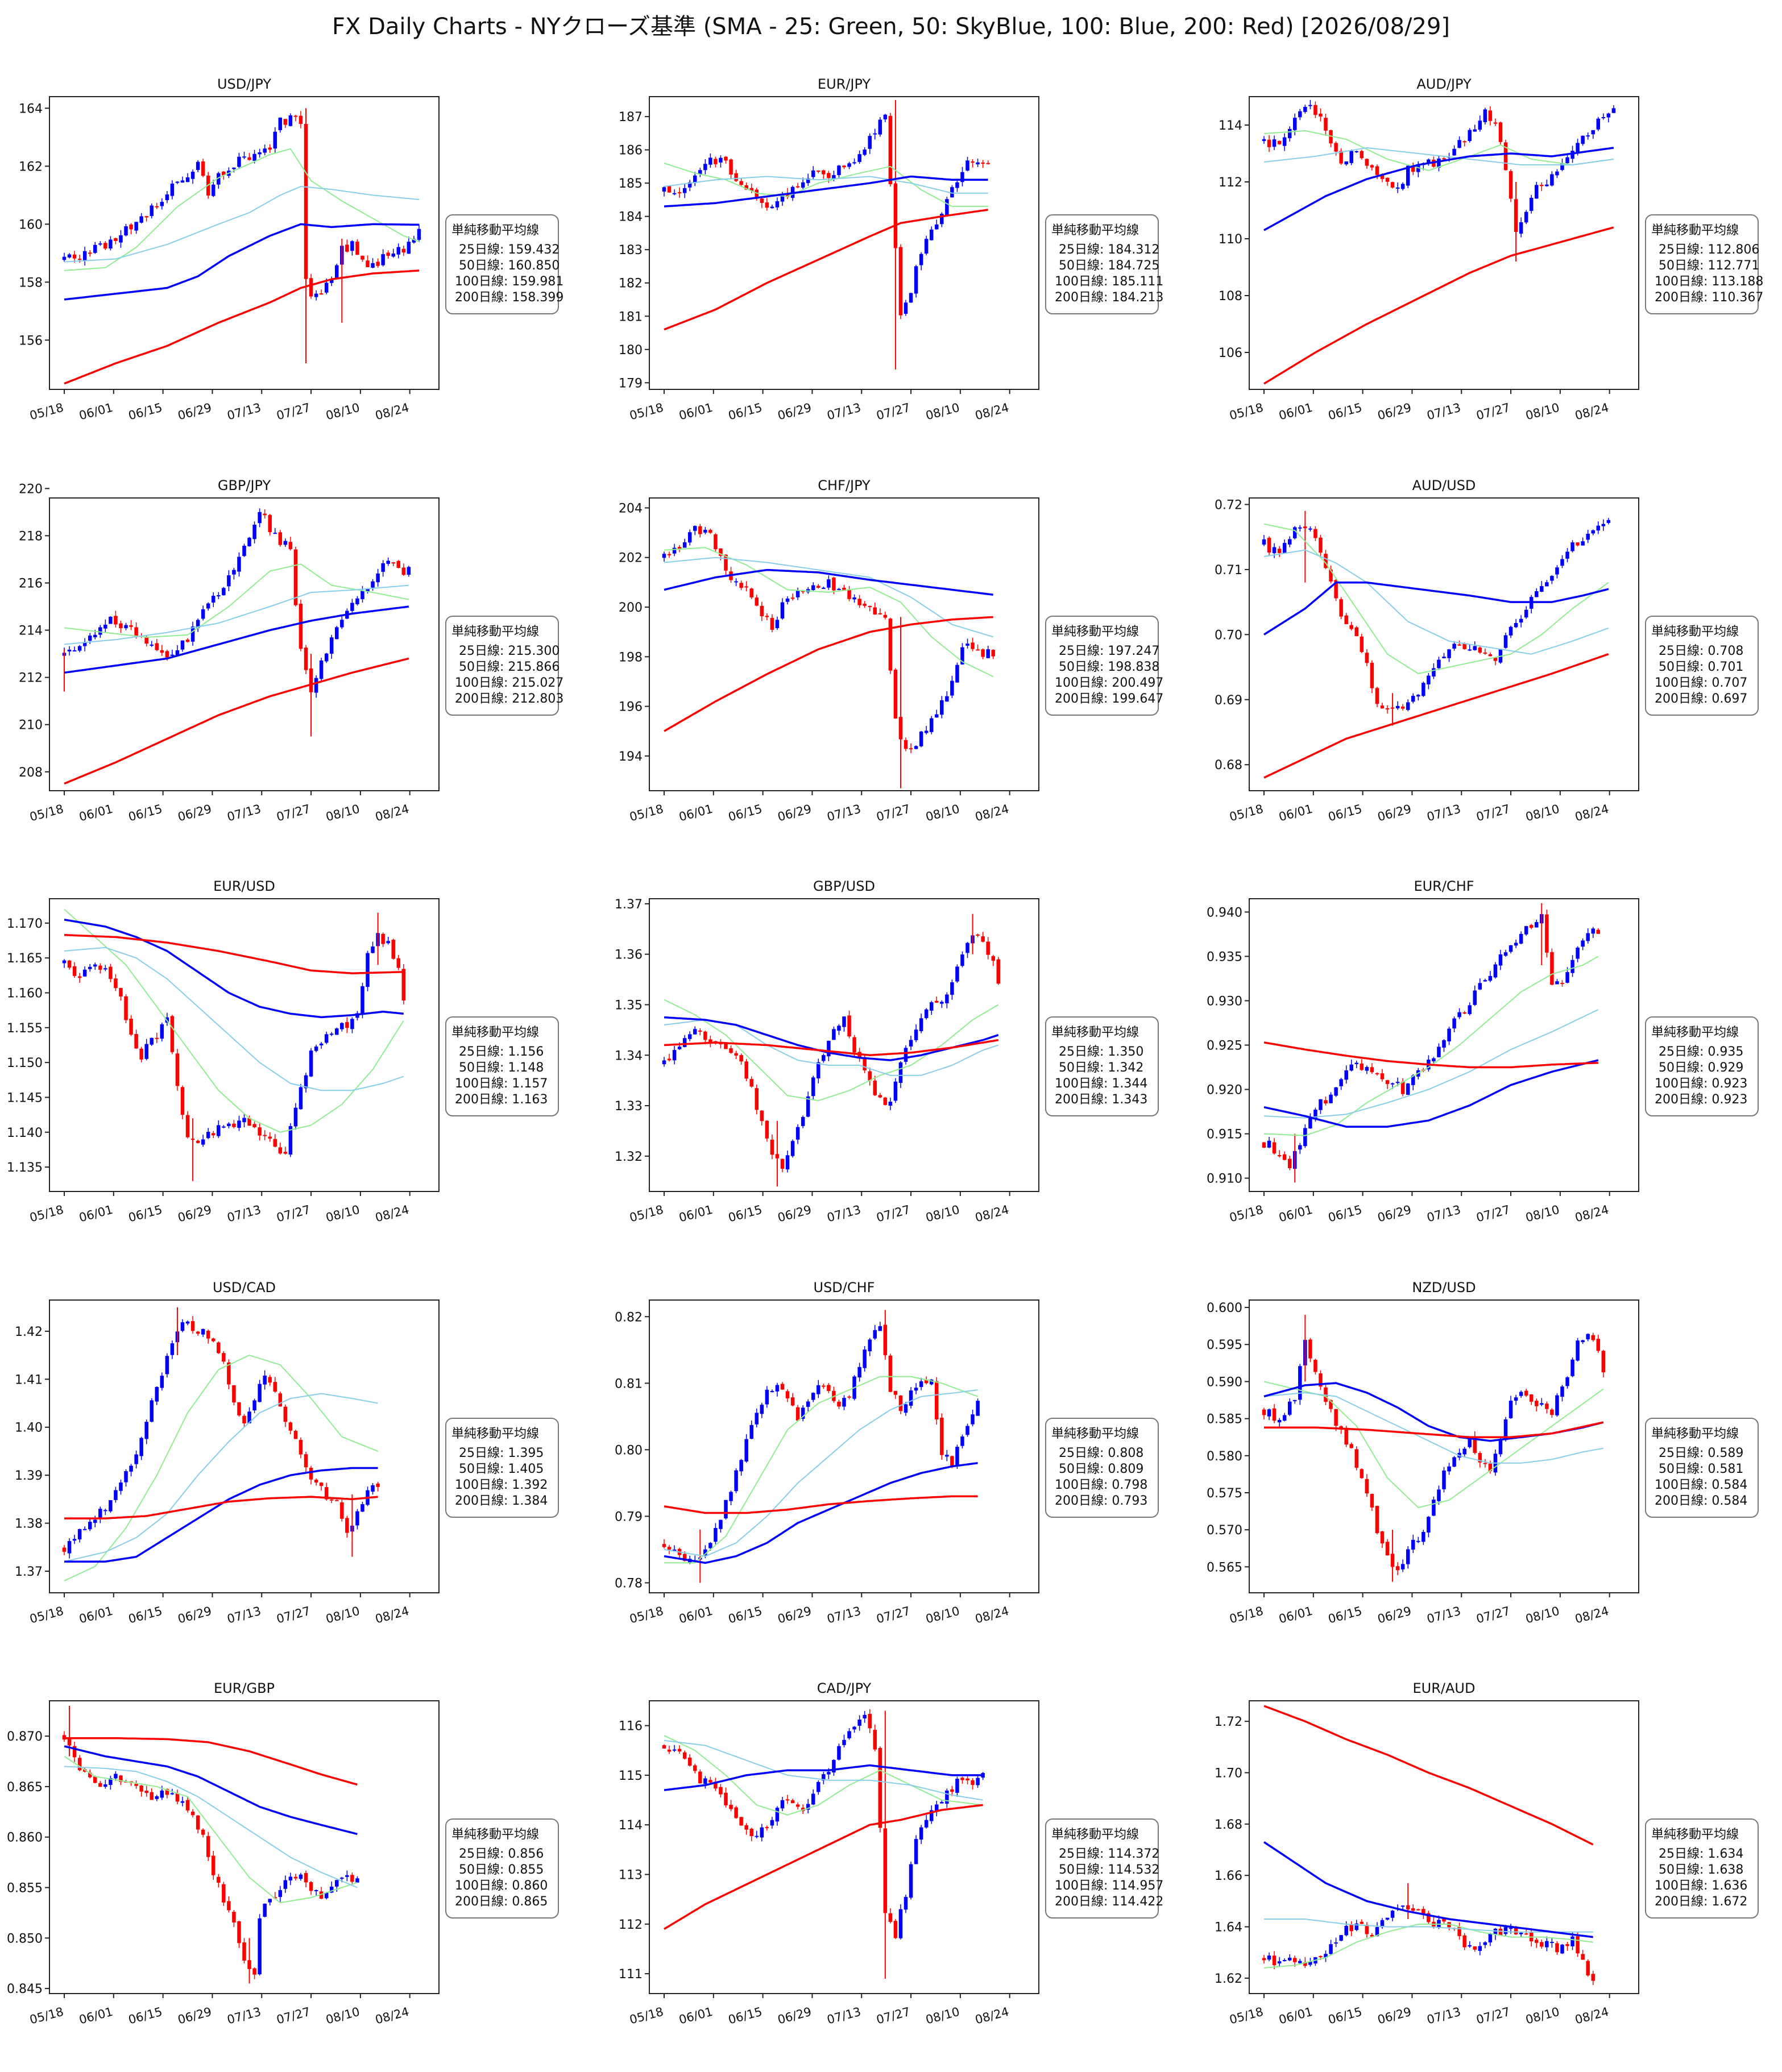  What do you see at coordinates (992, 412) in the screenshot?
I see `x-tick-label: 08/24` at bounding box center [992, 412].